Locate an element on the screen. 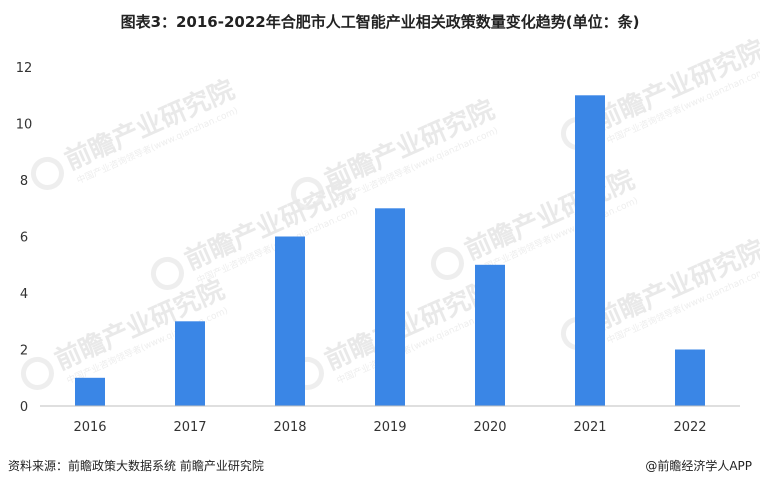  y-tick-label: 10 is located at coordinates (24, 125).